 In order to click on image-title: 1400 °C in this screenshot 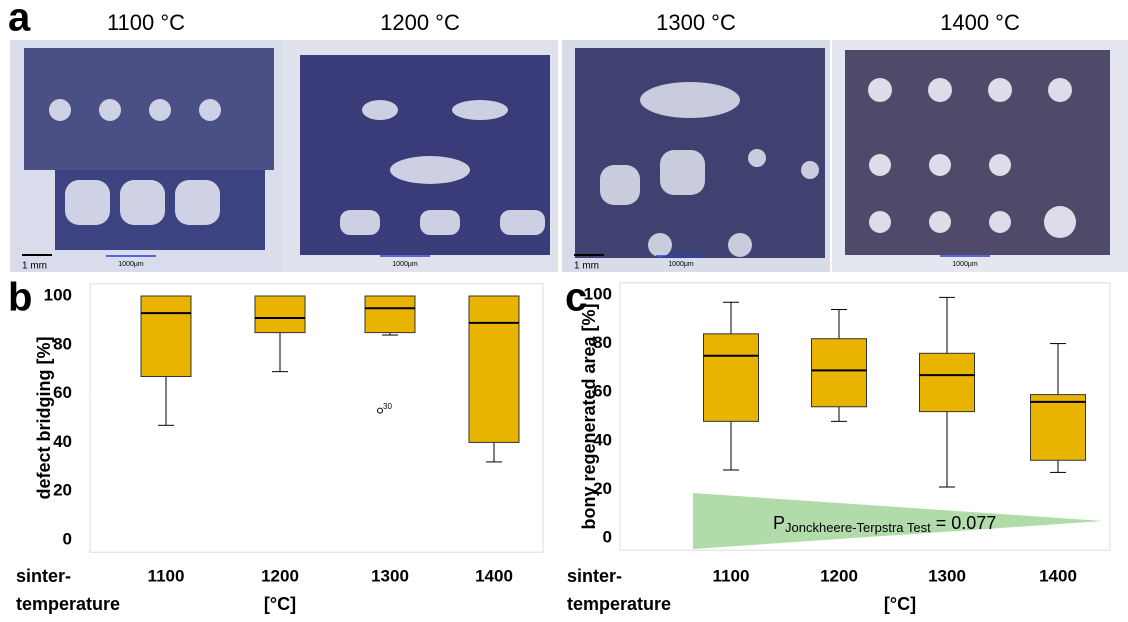, I will do `click(980, 22)`.